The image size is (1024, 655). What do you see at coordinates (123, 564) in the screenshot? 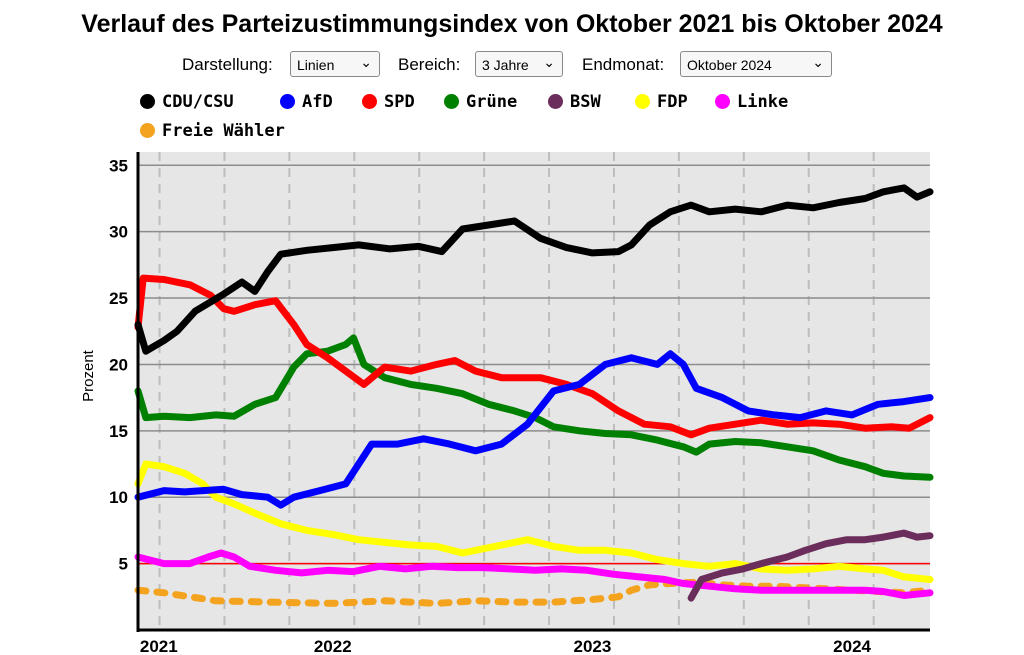
I see `y-tick-label: 5` at bounding box center [123, 564].